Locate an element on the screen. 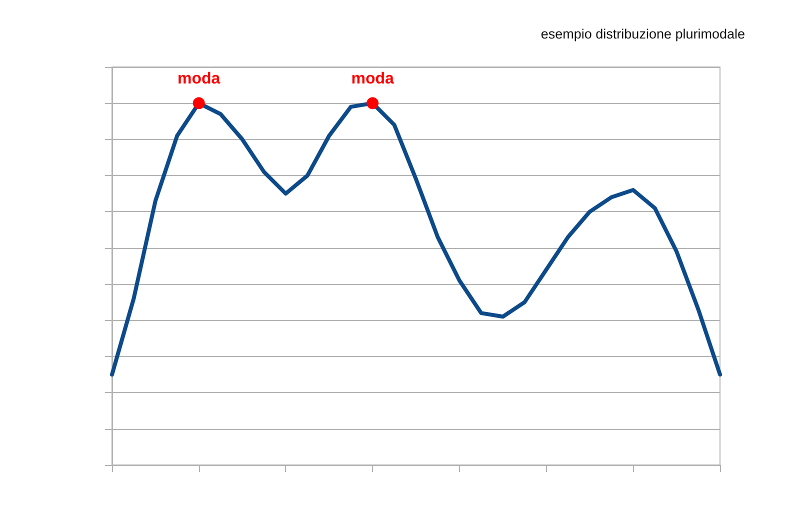 This screenshot has width=786, height=513. chart-title: esempio distribuzione plurimodale is located at coordinates (642, 34).